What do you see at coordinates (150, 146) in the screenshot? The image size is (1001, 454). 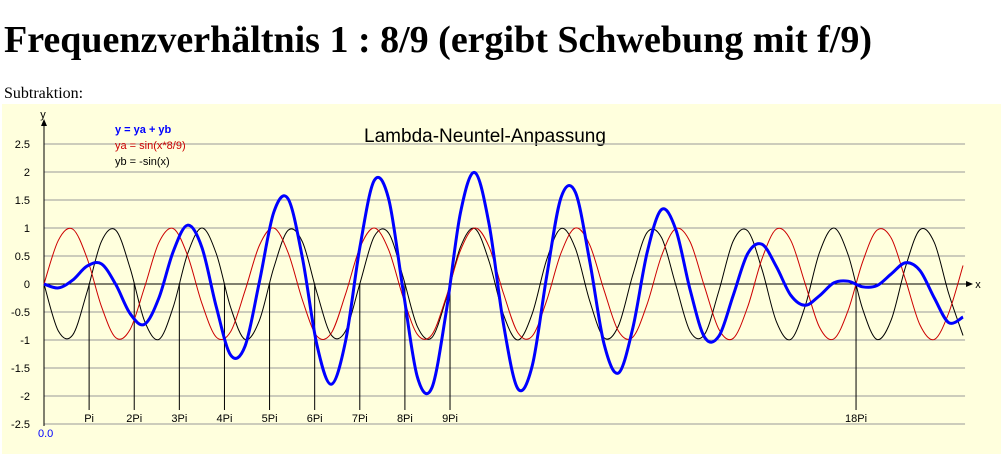 I see `legend-entry: ya = sin(x*8/9)` at bounding box center [150, 146].